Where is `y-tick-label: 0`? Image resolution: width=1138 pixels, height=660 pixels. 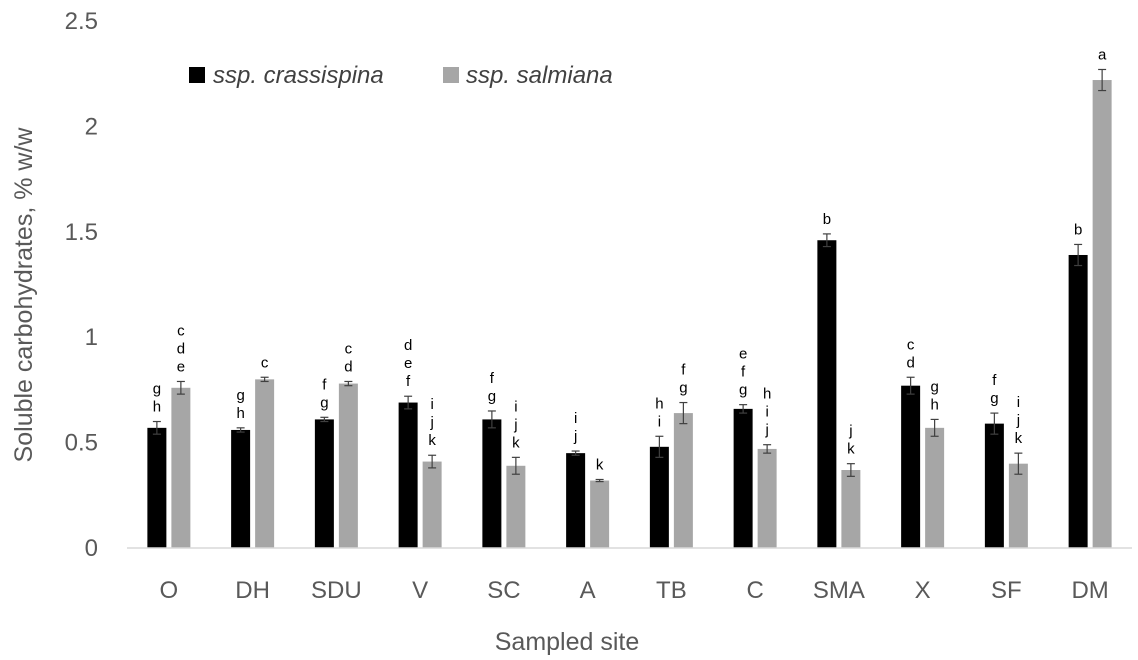 y-tick-label: 0 is located at coordinates (91, 548).